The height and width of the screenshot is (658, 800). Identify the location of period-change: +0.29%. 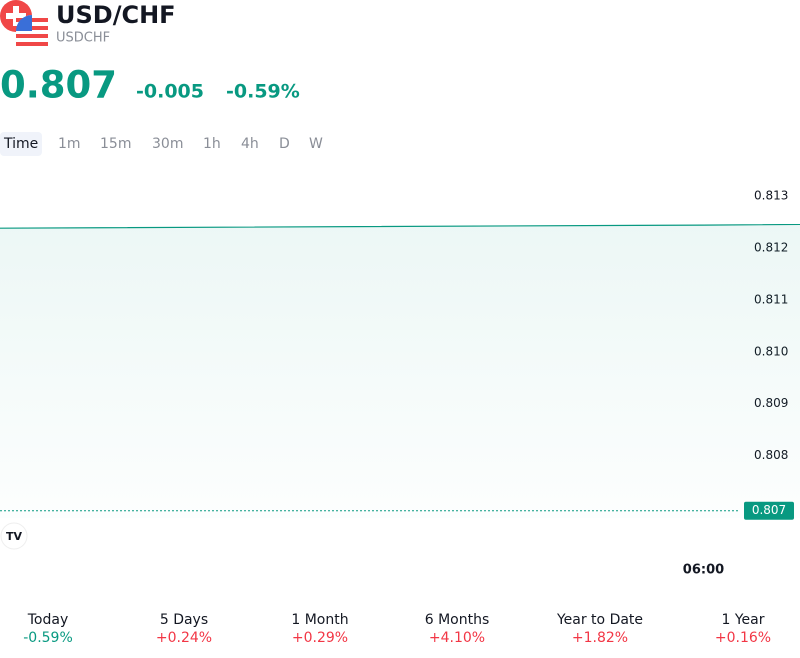
(320, 638).